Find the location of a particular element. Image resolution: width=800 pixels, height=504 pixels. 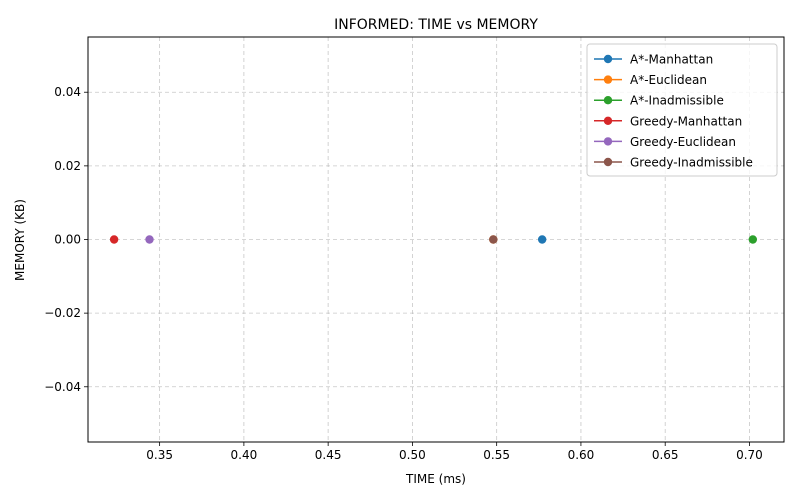

legend-label: A*-Manhattan is located at coordinates (671, 60).